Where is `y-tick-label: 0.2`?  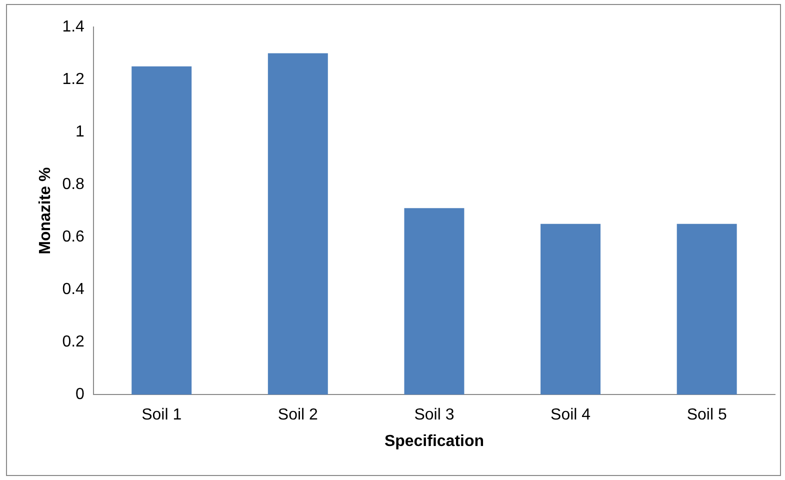 y-tick-label: 0.2 is located at coordinates (73, 341).